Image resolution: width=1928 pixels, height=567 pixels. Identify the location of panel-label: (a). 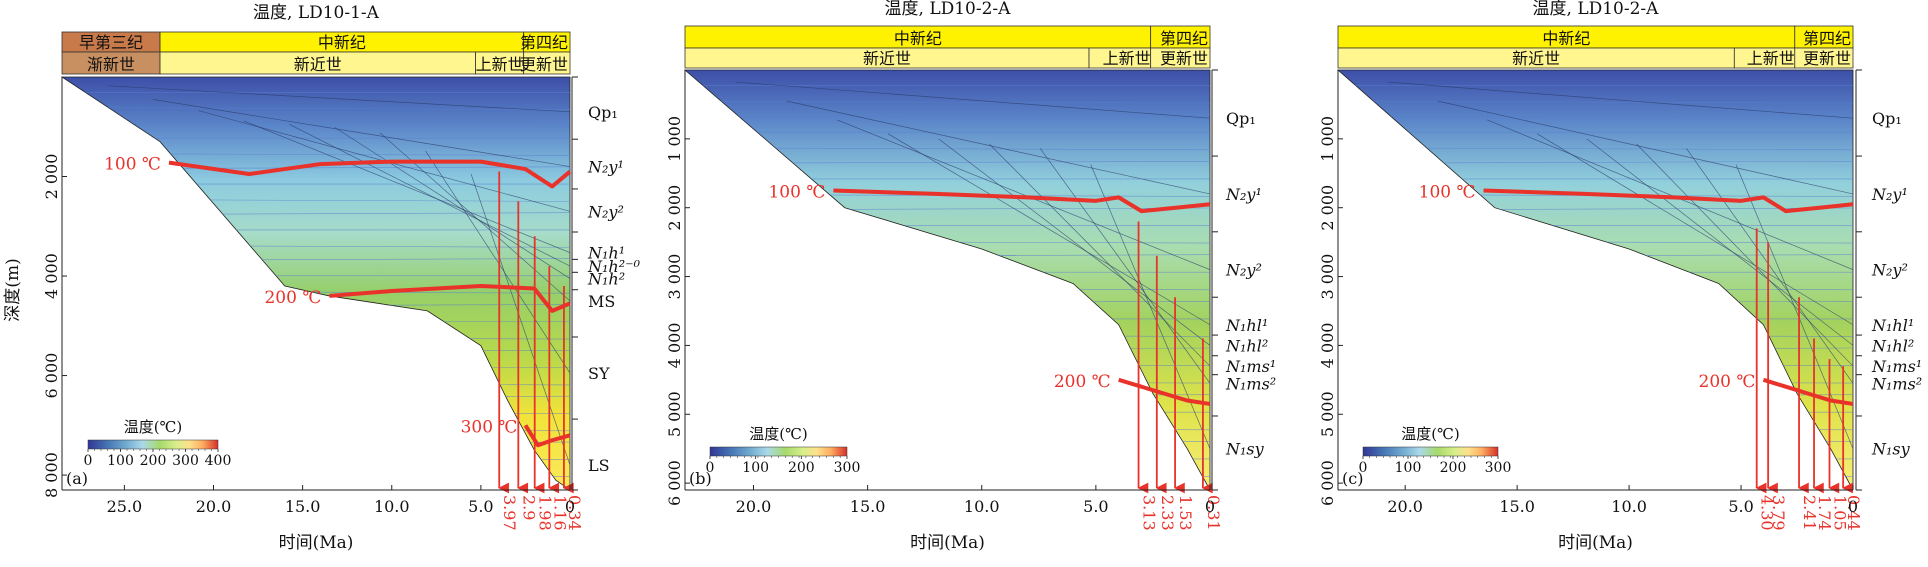
(77, 478).